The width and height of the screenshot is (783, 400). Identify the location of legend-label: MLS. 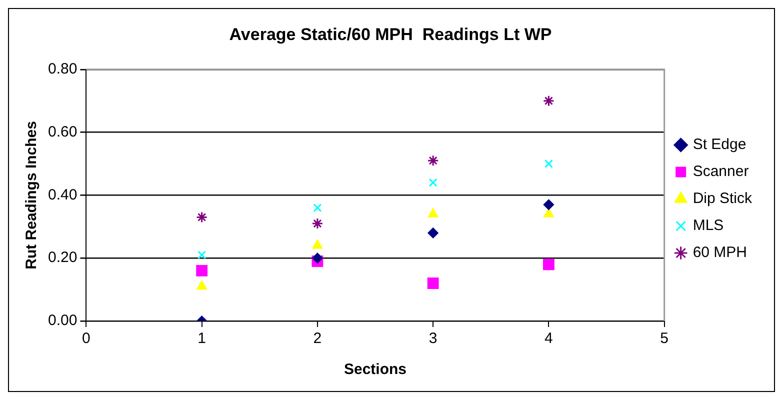
(708, 225).